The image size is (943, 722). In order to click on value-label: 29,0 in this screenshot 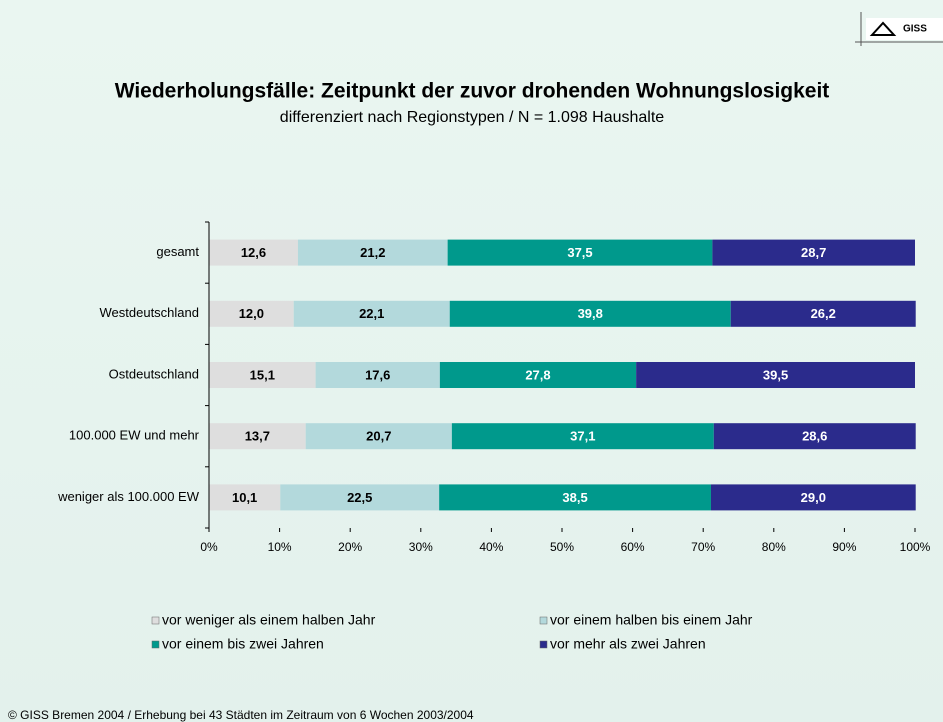, I will do `click(813, 497)`.